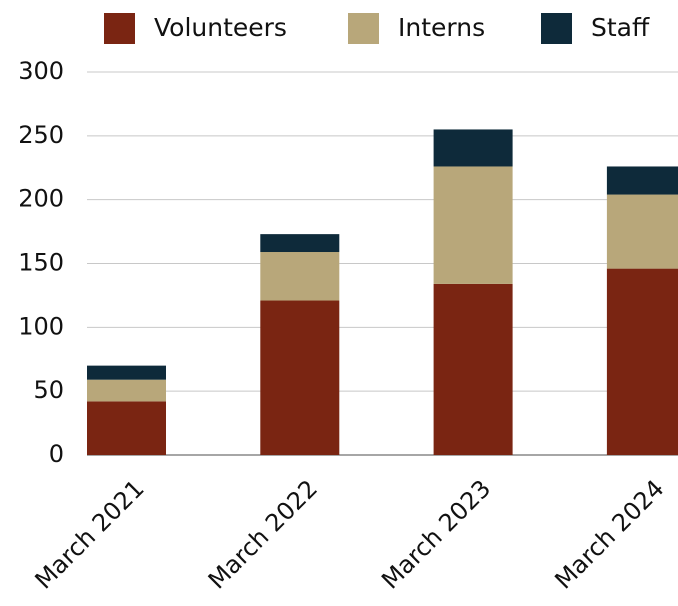  What do you see at coordinates (436, 534) in the screenshot?
I see `x-tick-label: March 2023` at bounding box center [436, 534].